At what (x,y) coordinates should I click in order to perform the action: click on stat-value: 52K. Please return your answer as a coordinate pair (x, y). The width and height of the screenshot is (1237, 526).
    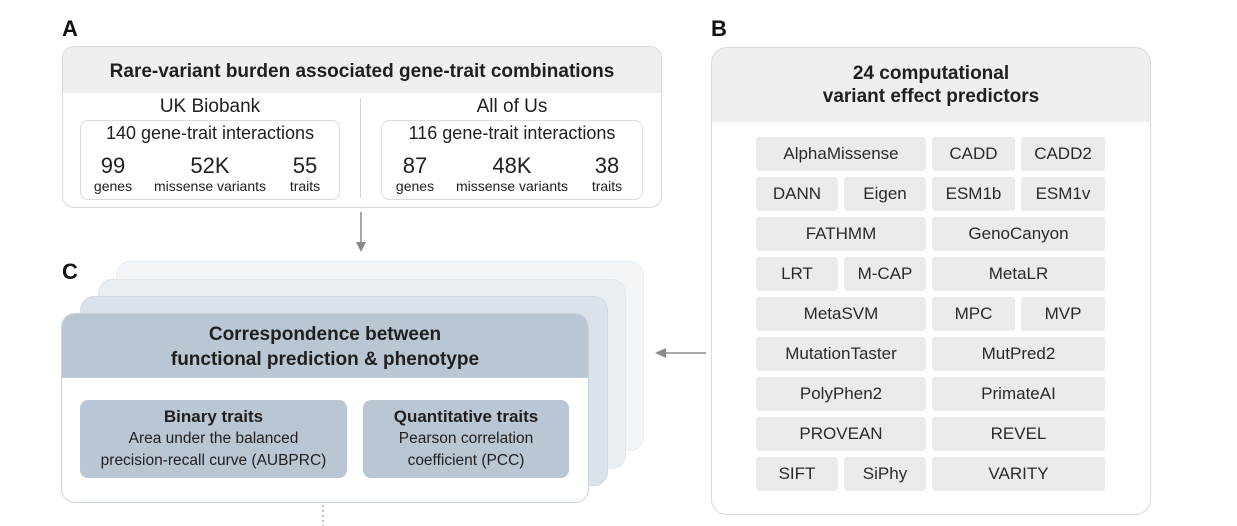
    Looking at the image, I should click on (210, 165).